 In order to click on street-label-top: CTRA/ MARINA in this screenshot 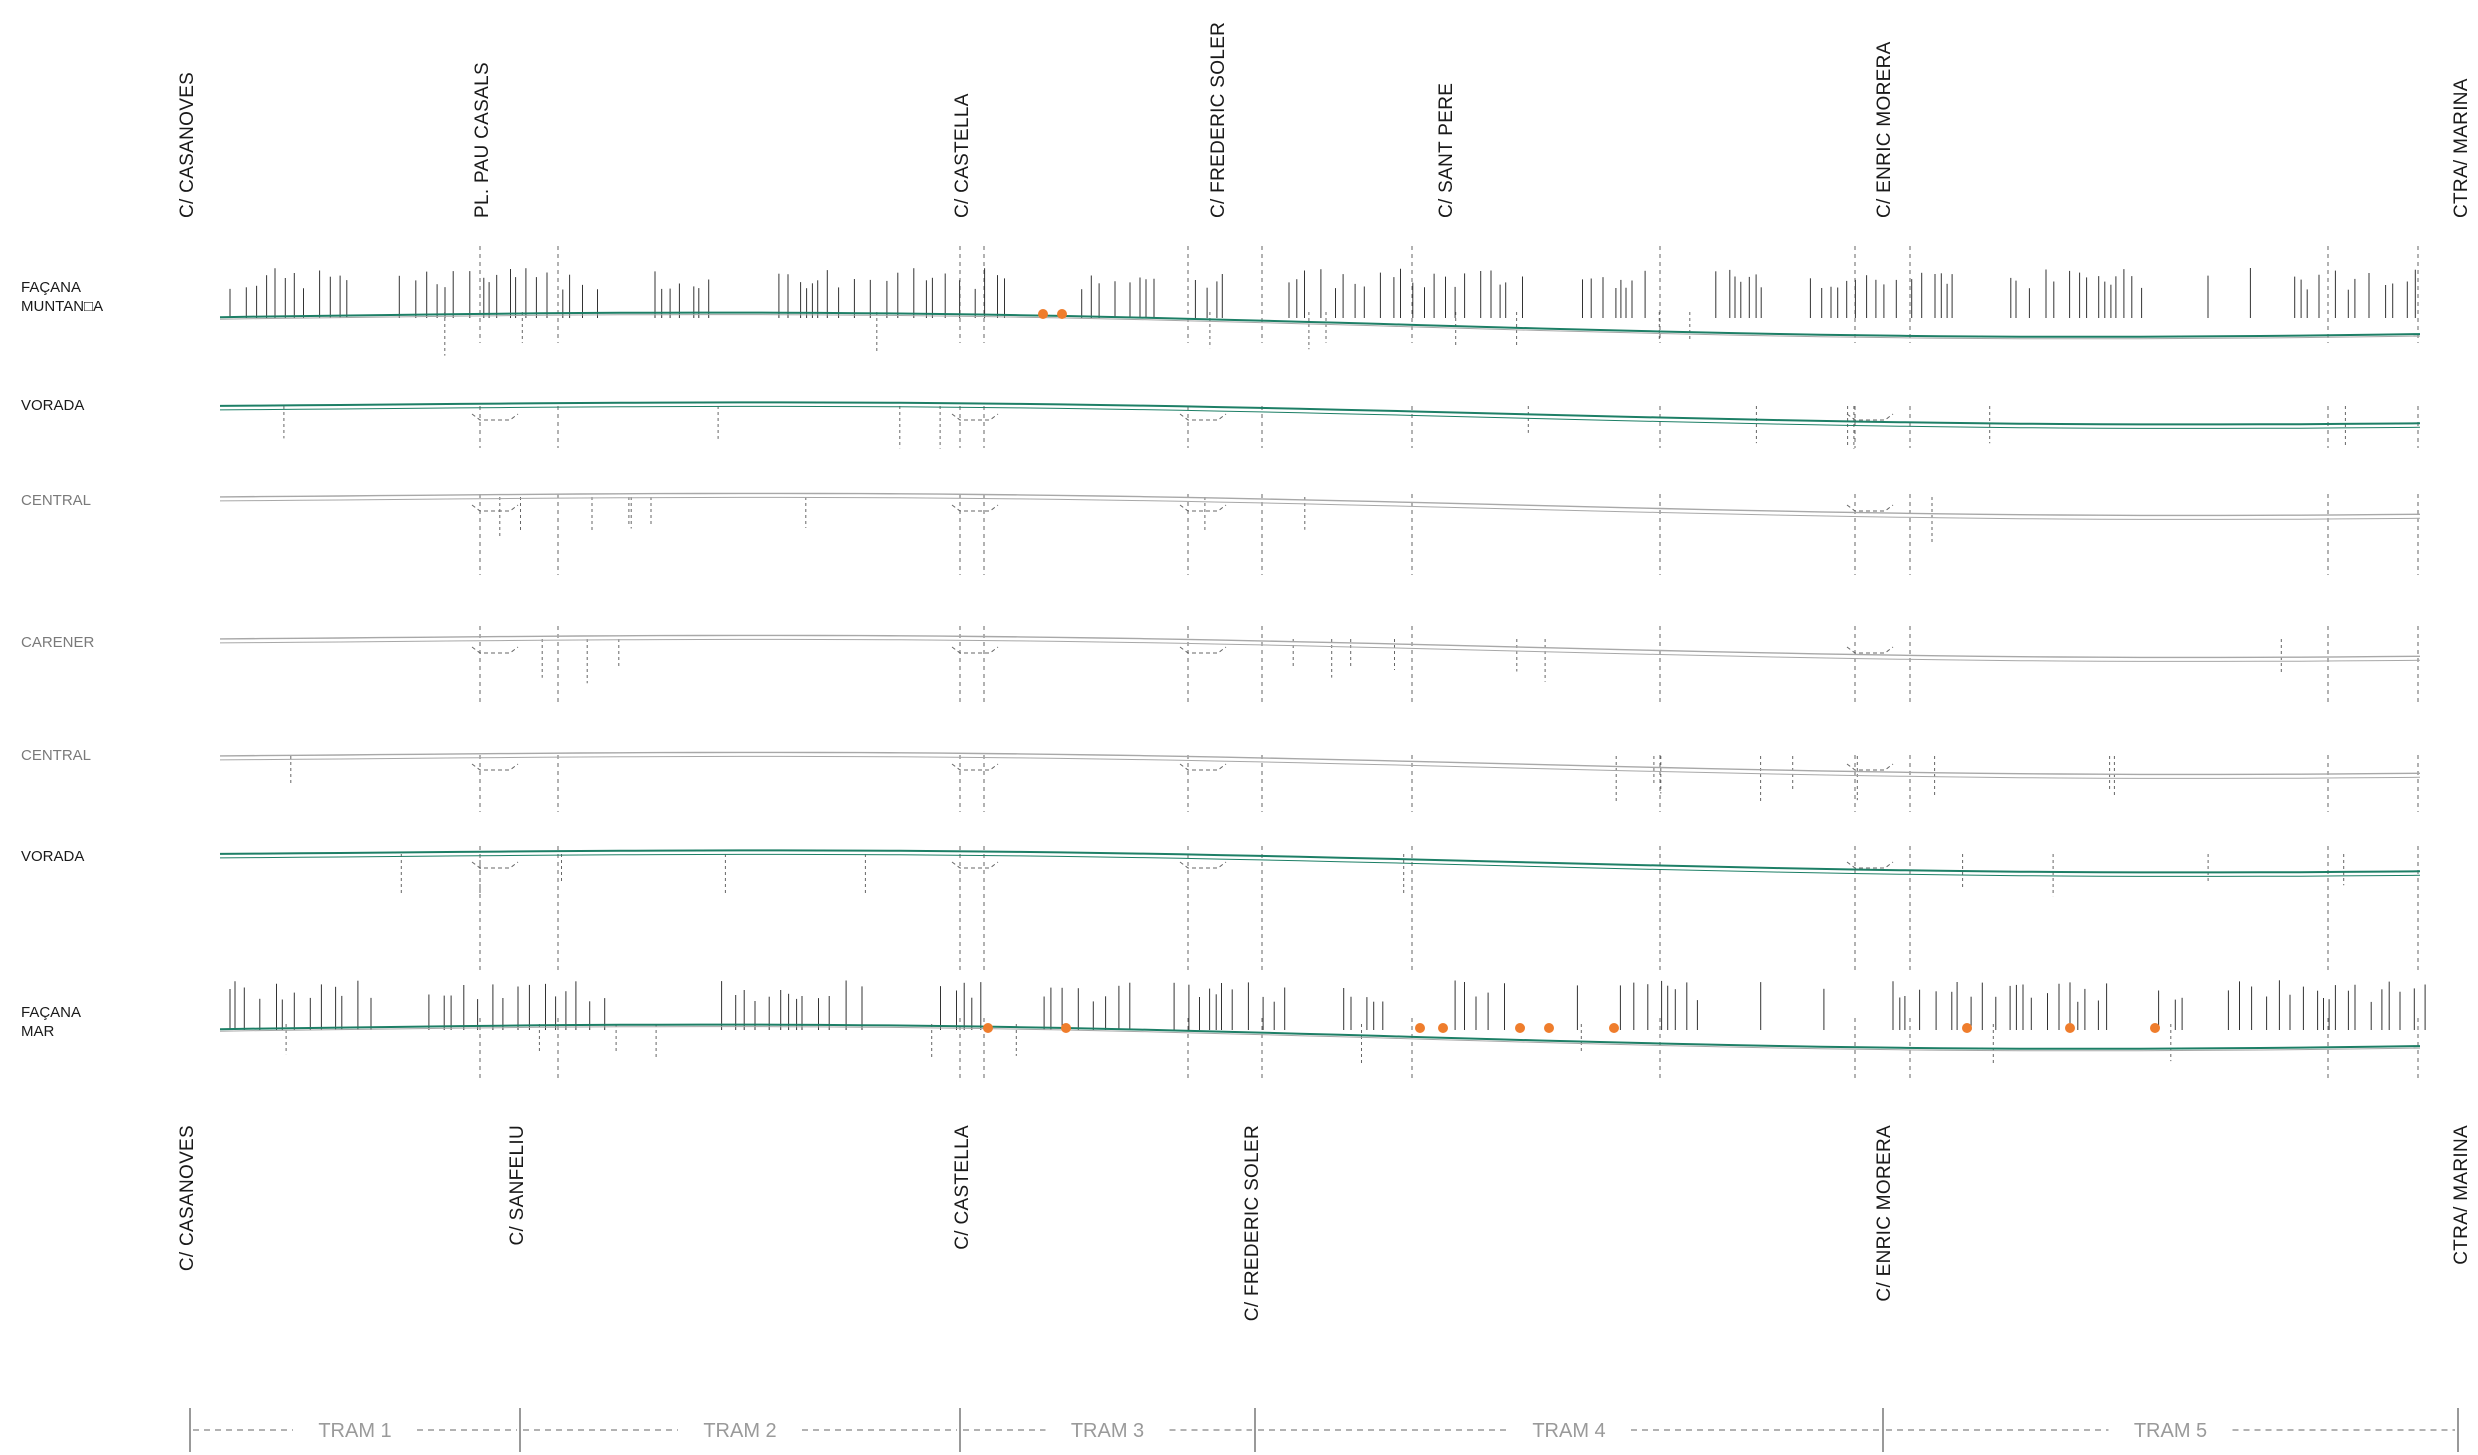, I will do `click(2461, 148)`.